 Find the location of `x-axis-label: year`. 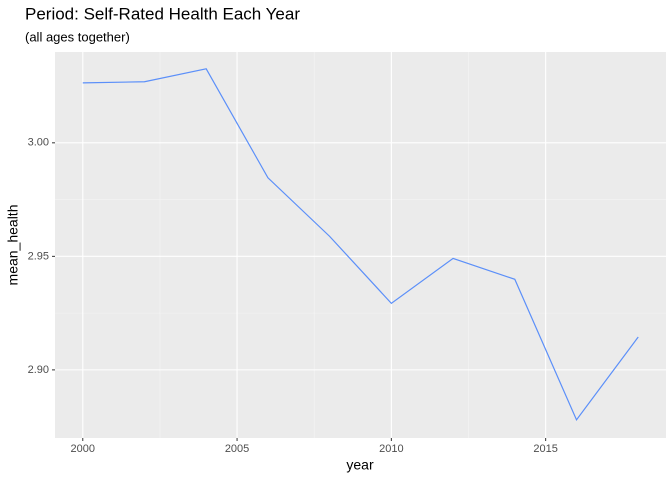

x-axis-label: year is located at coordinates (360, 465).